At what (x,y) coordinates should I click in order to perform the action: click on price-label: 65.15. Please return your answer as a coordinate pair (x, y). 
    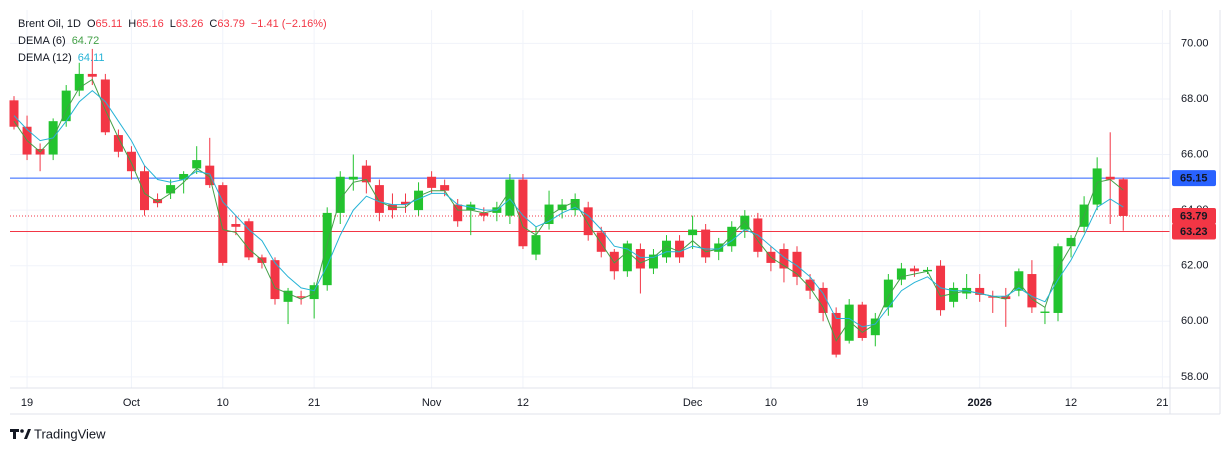
    Looking at the image, I should click on (1194, 179).